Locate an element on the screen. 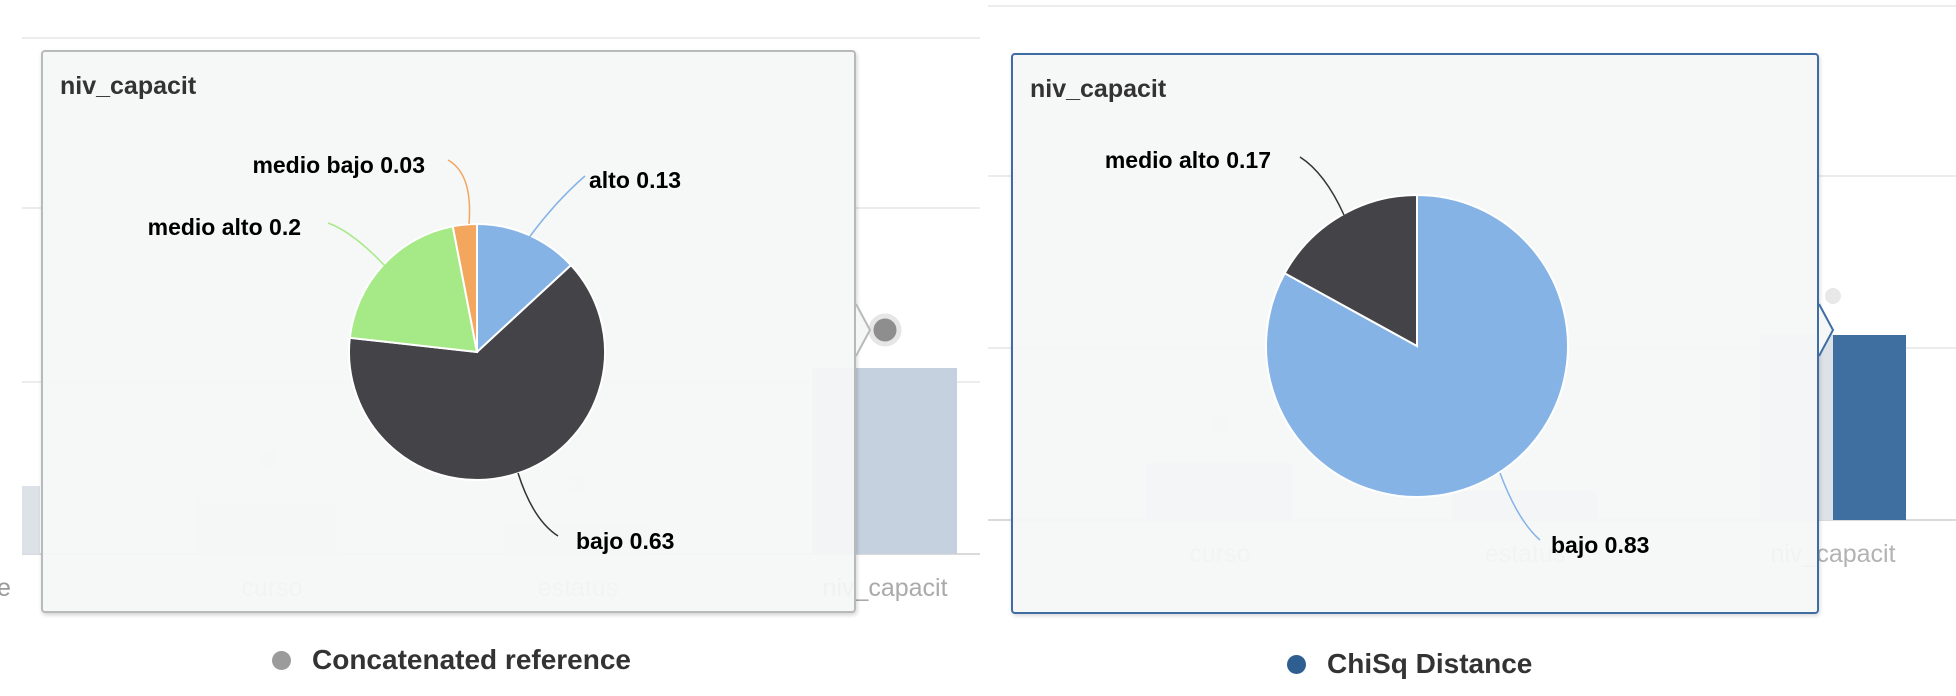  legend-item-chisq-distance: ChiSq Distance is located at coordinates (1409, 664).